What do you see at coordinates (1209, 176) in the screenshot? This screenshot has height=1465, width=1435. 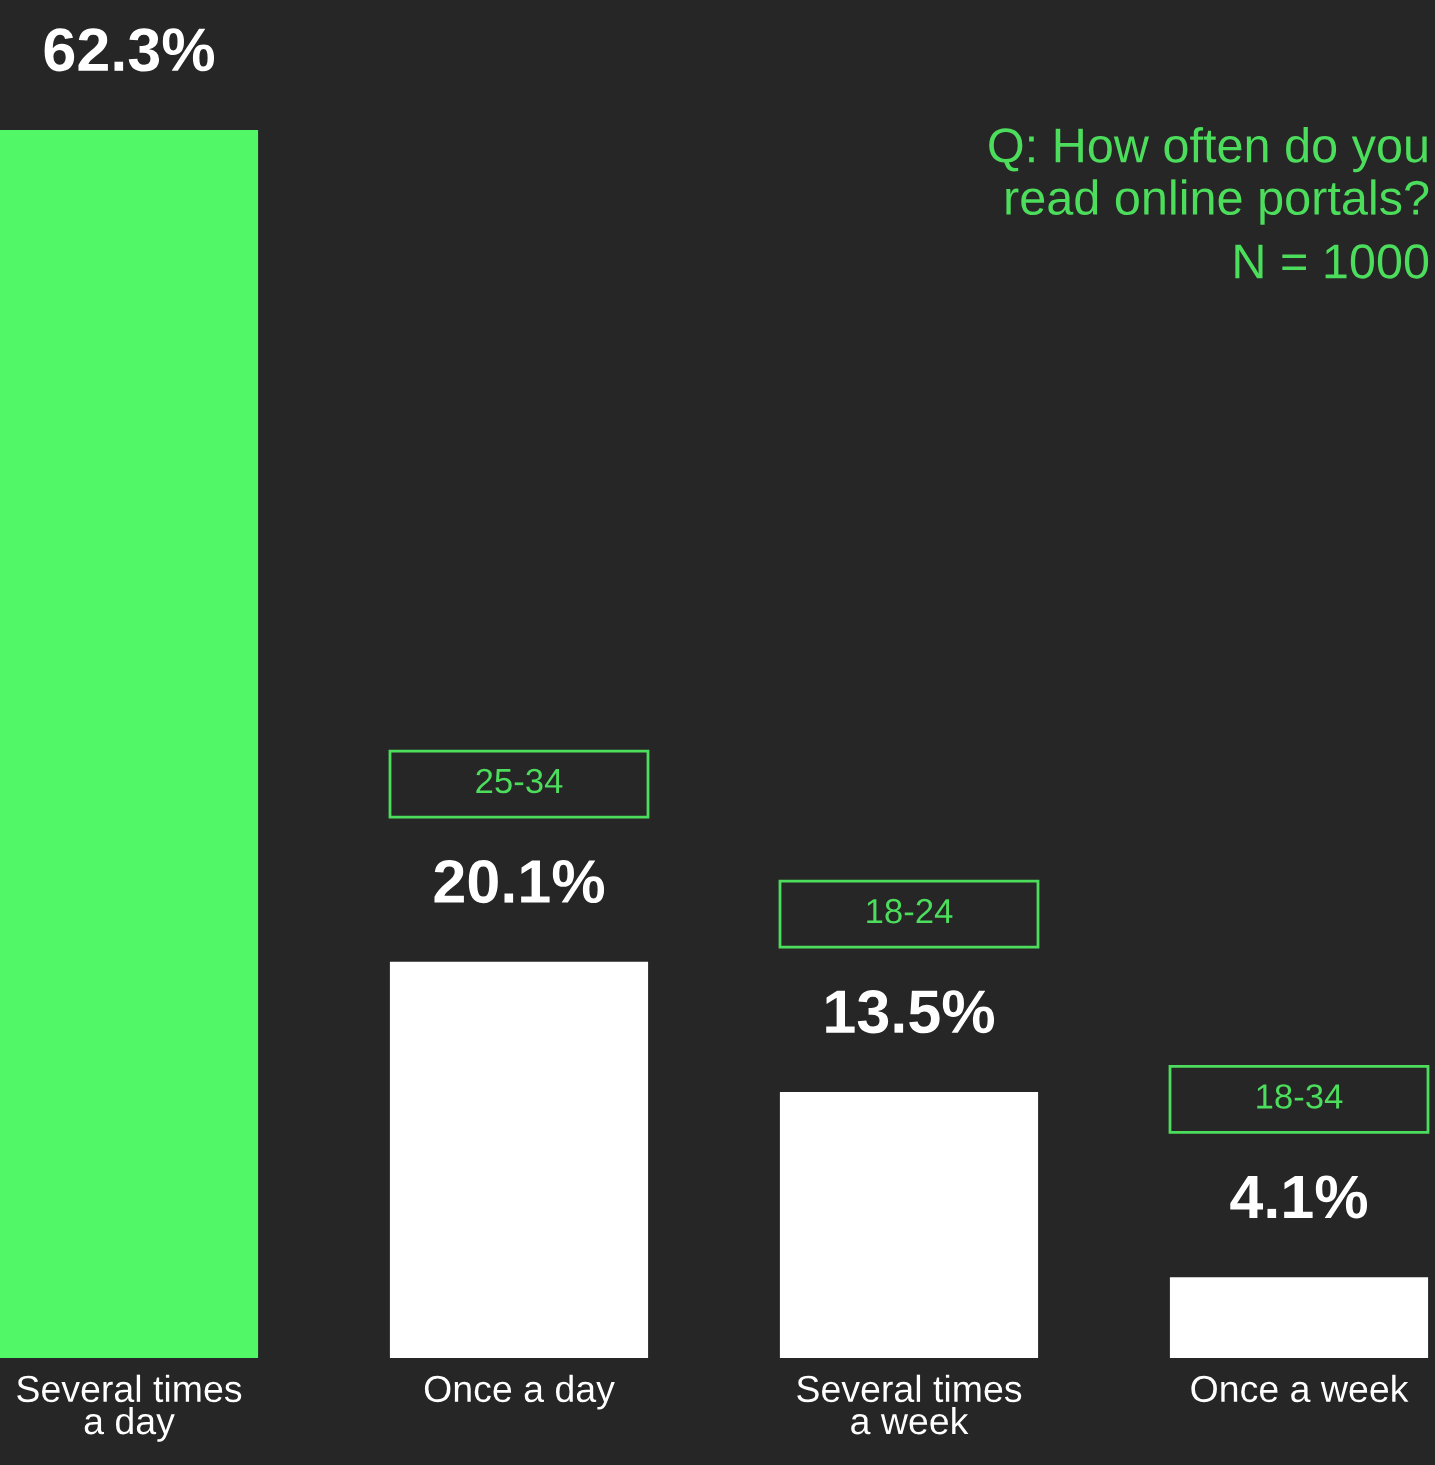 I see `chart-title: Q: How often do you read online portals?` at bounding box center [1209, 176].